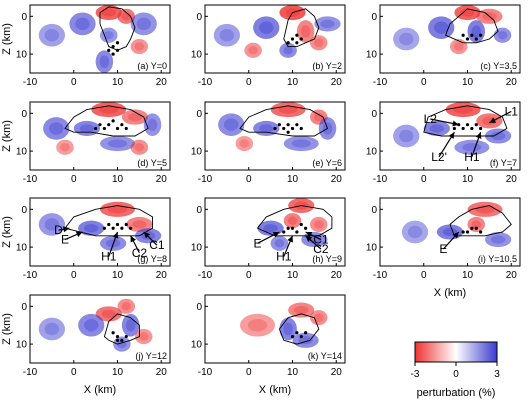 This screenshot has height=415, width=530. What do you see at coordinates (299, 329) in the screenshot?
I see `resolution-contour` at bounding box center [299, 329].